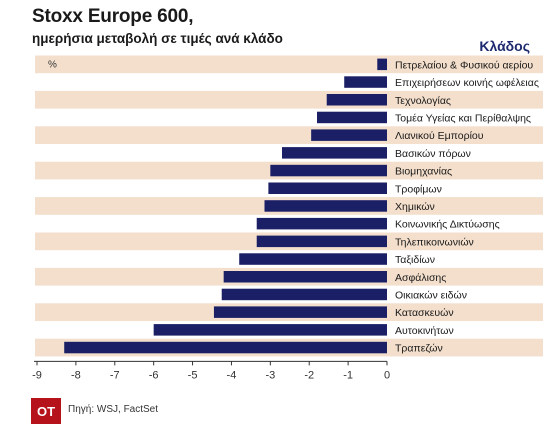 Image resolution: width=554 pixels, height=437 pixels. I want to click on unit-label: %, so click(52, 65).